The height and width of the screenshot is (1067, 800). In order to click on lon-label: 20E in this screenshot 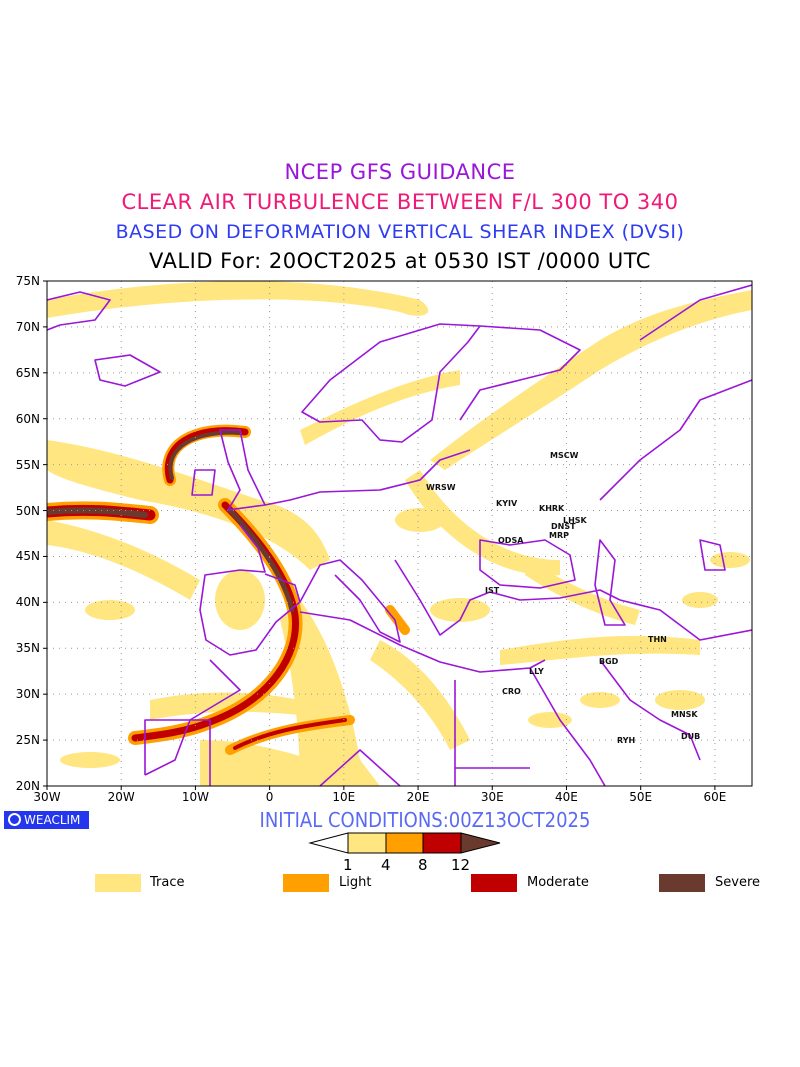, I will do `click(418, 797)`.